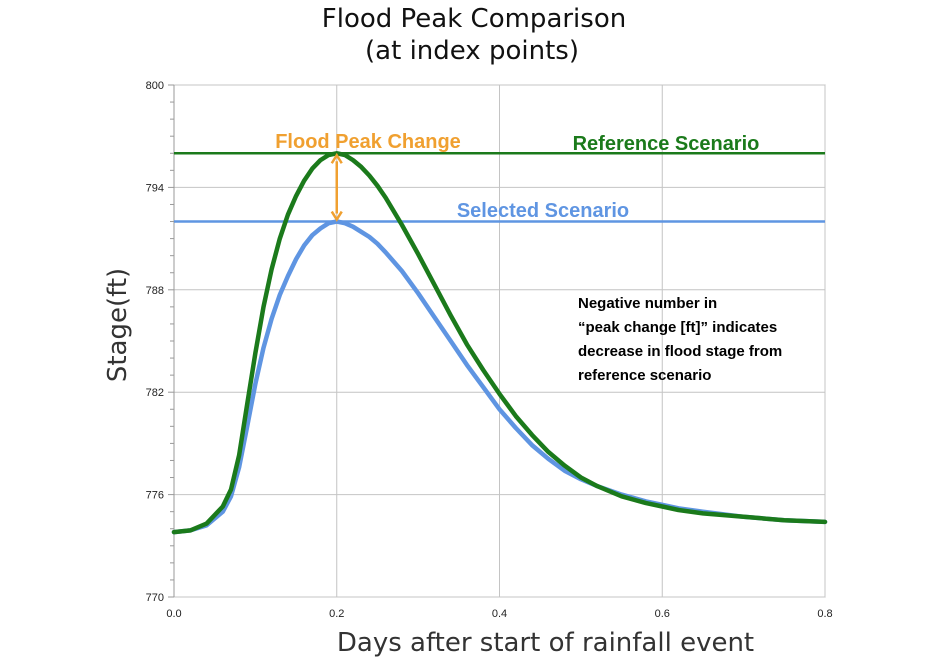  What do you see at coordinates (545, 643) in the screenshot?
I see `x-axis-label: Days after start of rainfall event` at bounding box center [545, 643].